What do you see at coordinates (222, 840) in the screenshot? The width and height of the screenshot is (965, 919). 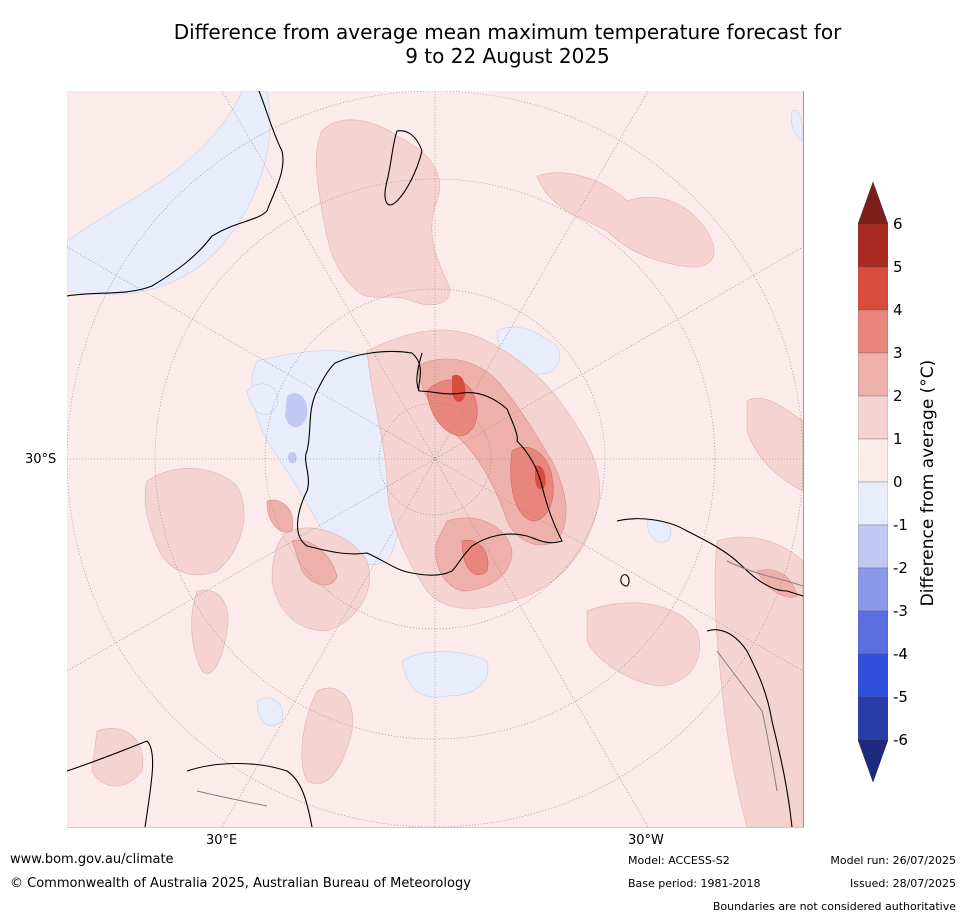 I see `lon-label-30e: 30°E` at bounding box center [222, 840].